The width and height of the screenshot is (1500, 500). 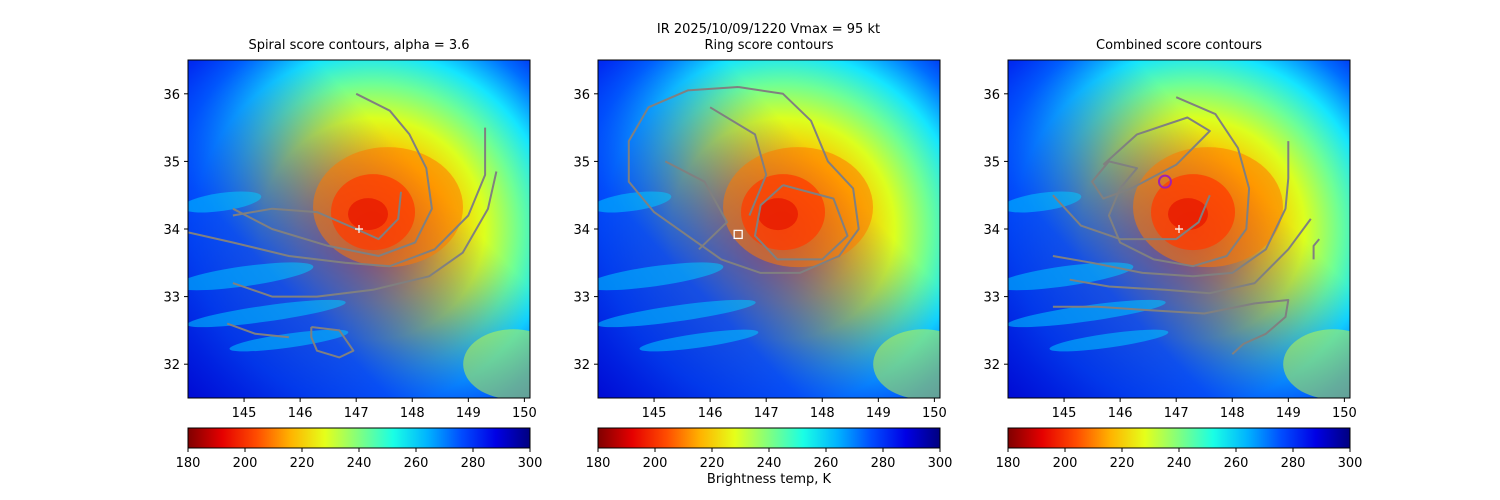 I want to click on colorbar-label: Brightness temp, K, so click(x=769, y=479).